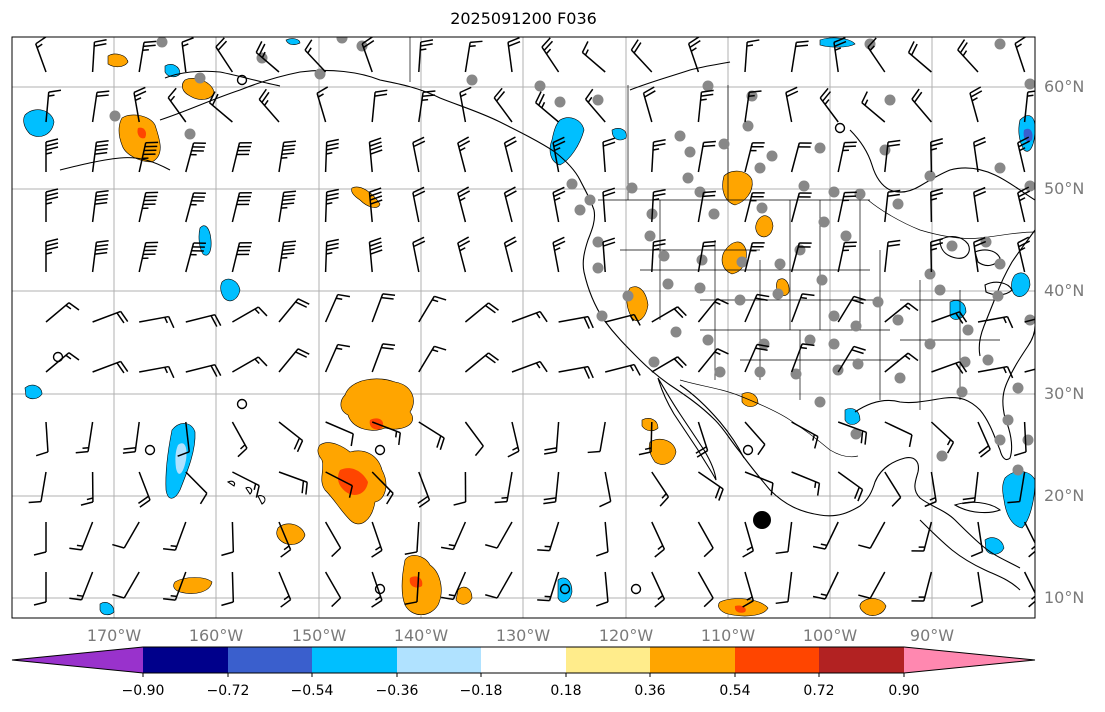  Describe the element at coordinates (626, 635) in the screenshot. I see `lon-label-120w: 120°W` at that location.